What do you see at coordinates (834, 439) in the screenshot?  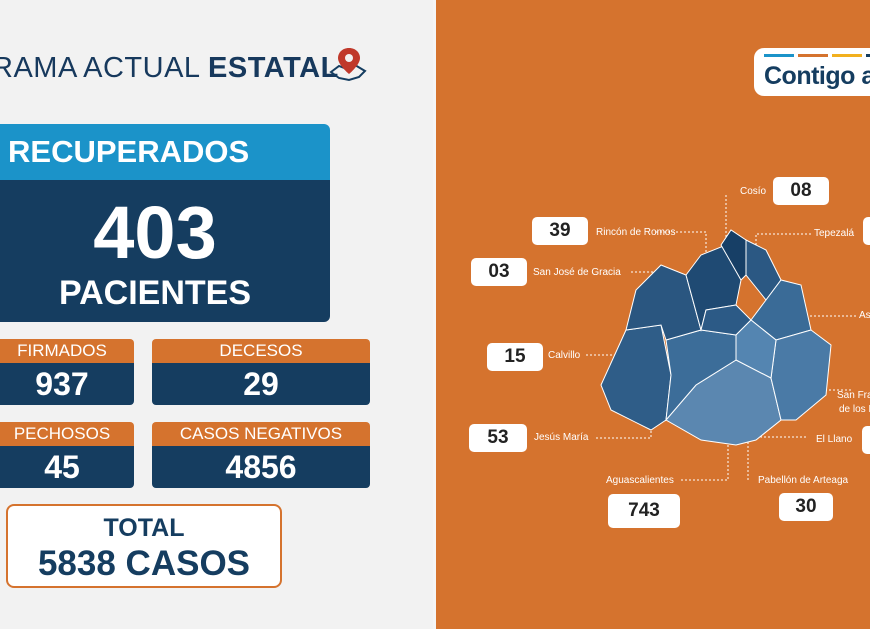 I see `label-el-llano: El Llano` at bounding box center [834, 439].